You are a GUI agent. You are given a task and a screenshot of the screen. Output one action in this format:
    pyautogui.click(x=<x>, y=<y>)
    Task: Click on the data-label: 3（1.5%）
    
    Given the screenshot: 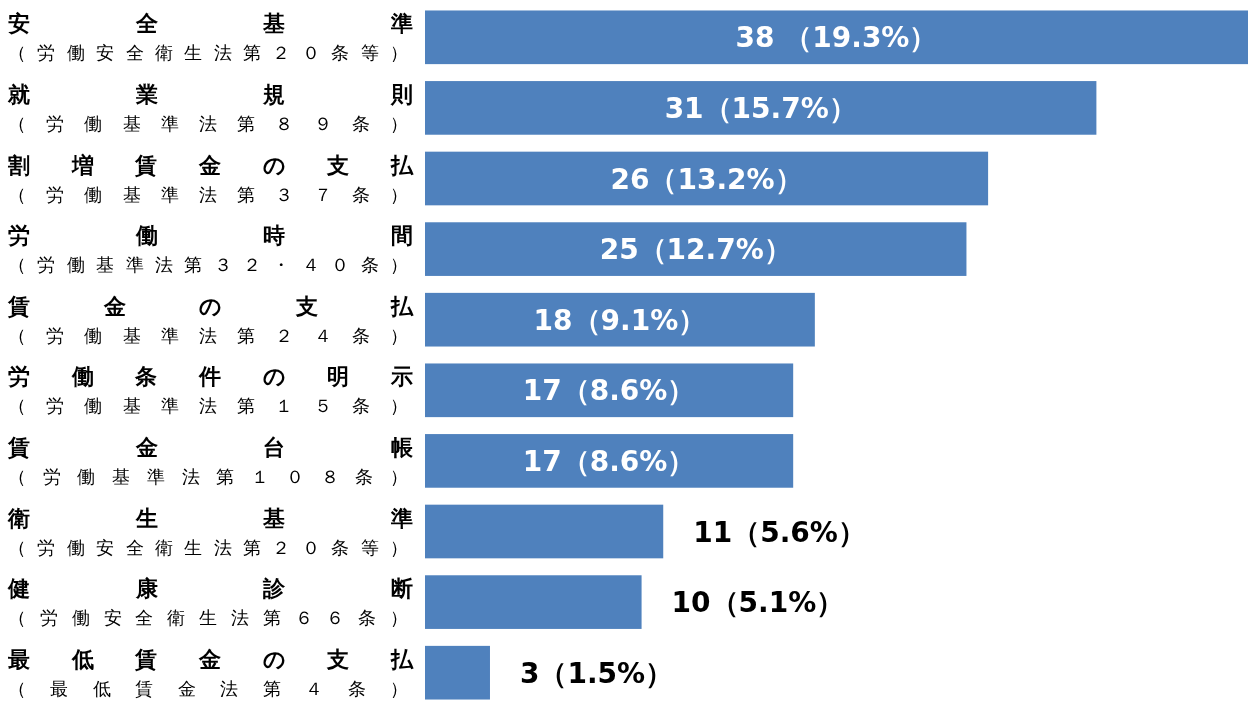 What is the action you would take?
    pyautogui.click(x=596, y=673)
    